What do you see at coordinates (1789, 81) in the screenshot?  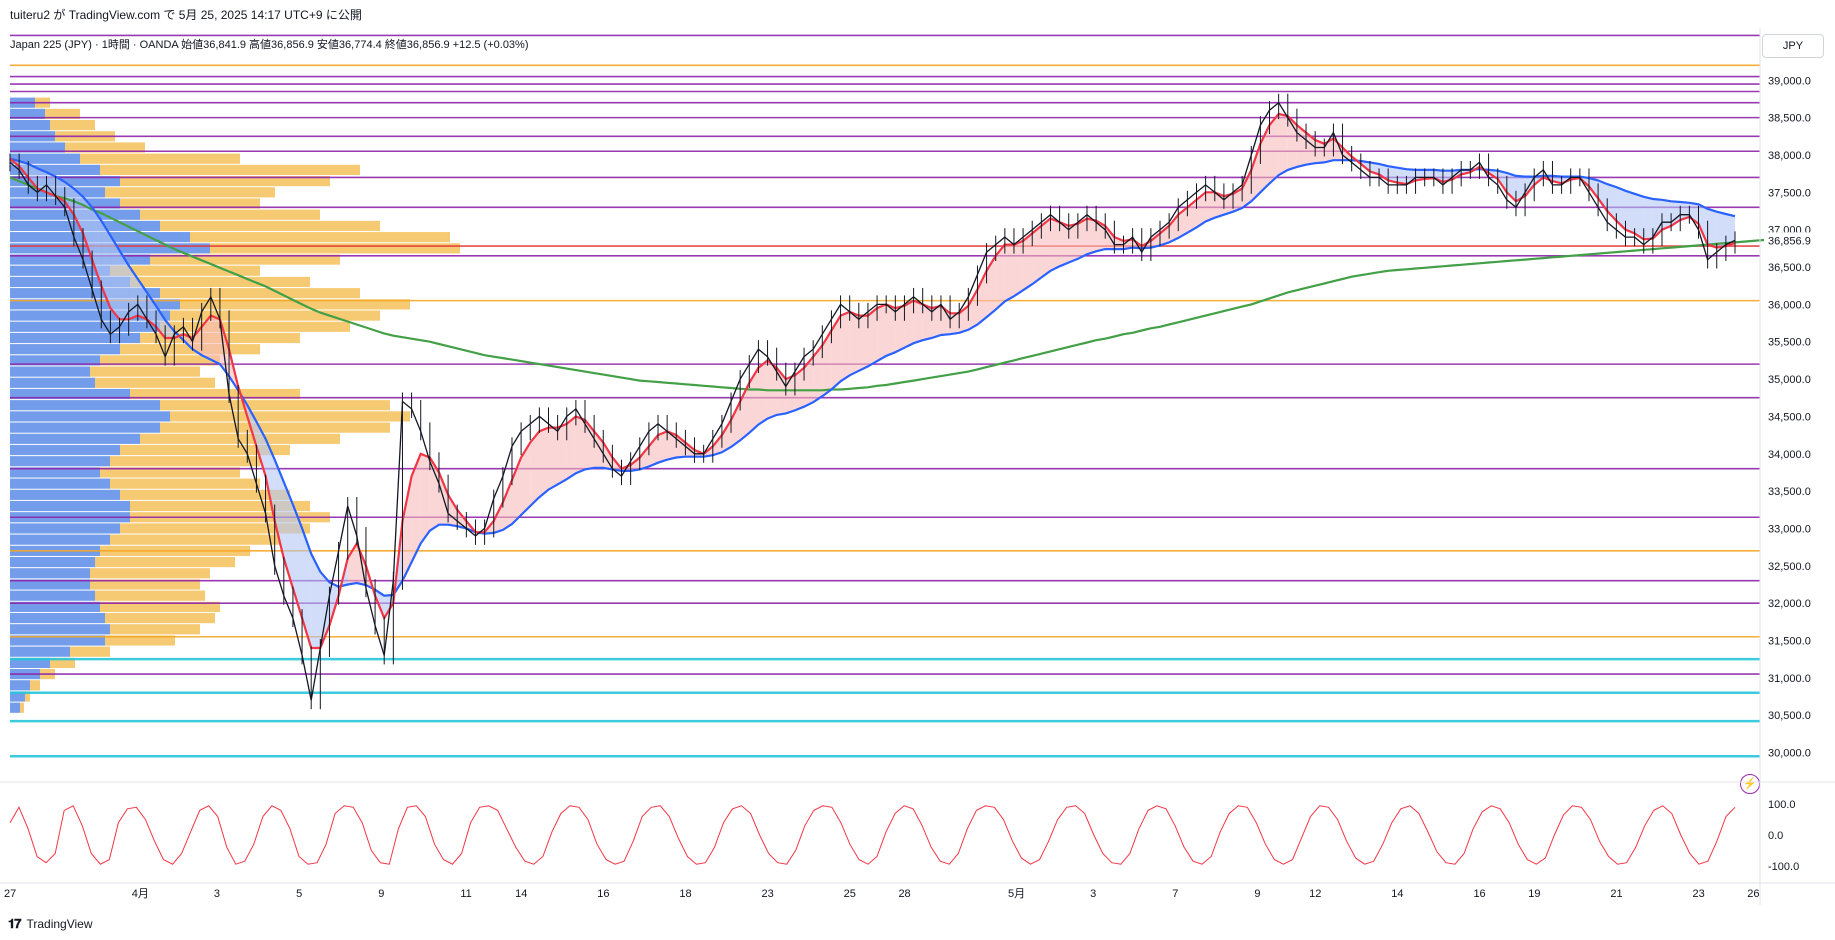 I see `price-tick-label: 39,000.0` at bounding box center [1789, 81].